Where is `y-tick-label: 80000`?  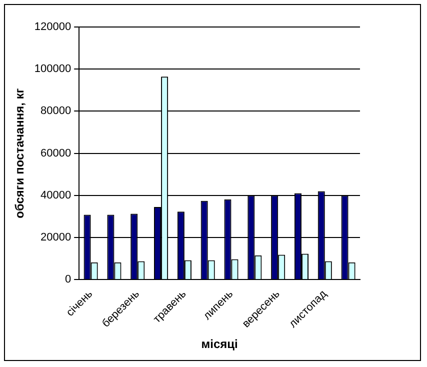 y-tick-label: 80000 is located at coordinates (56, 111).